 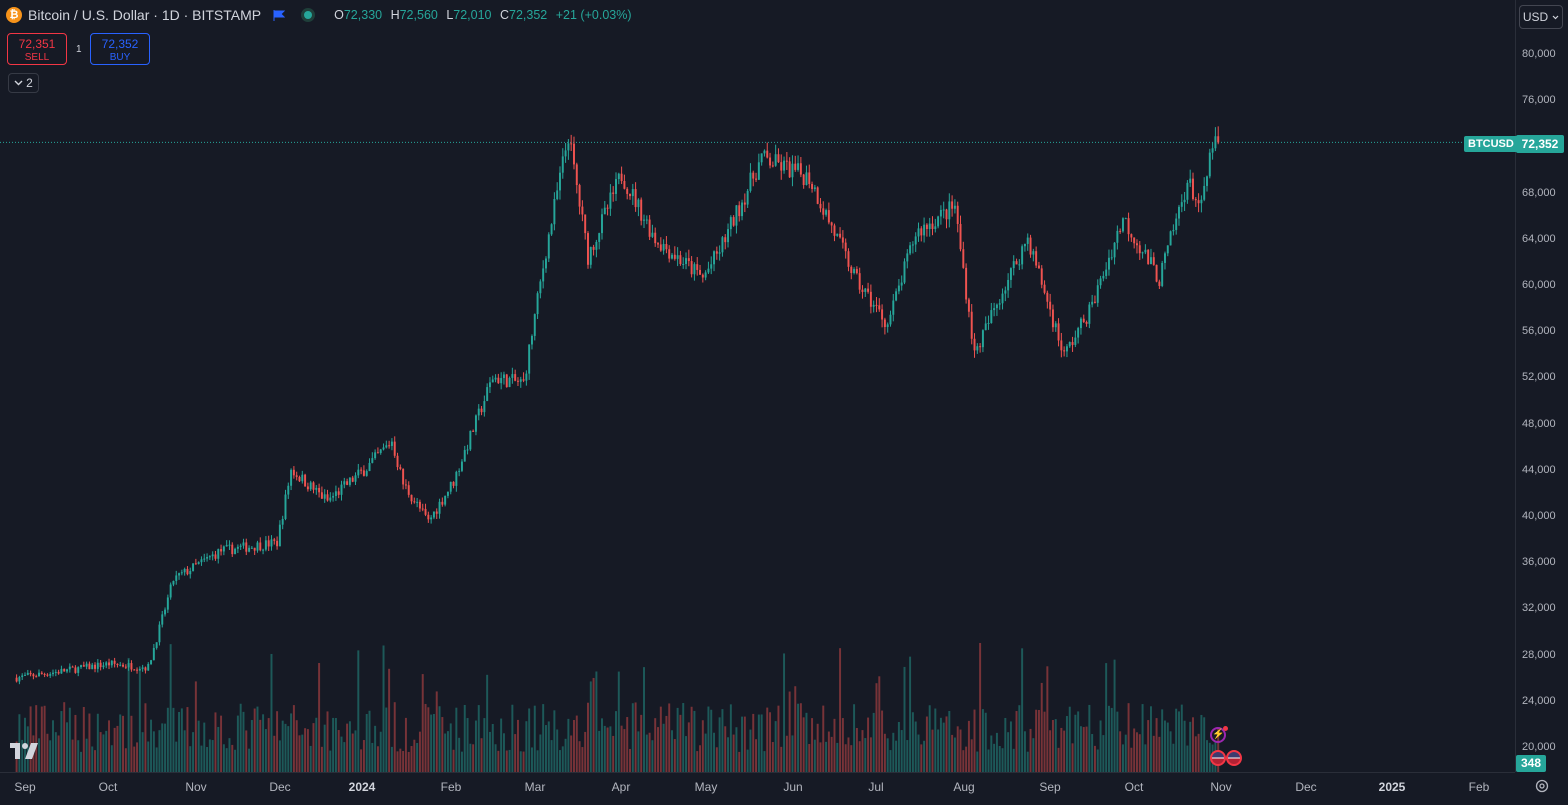 I want to click on tradingview-logo-icon, so click(x=26, y=751).